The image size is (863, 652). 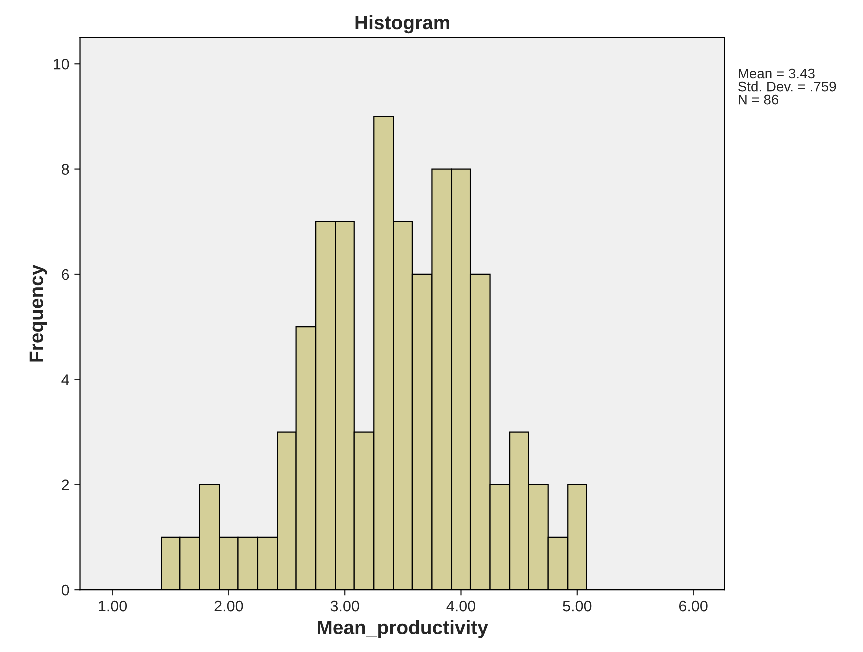 I want to click on x-axis-title: Mean_productivity, so click(x=403, y=629).